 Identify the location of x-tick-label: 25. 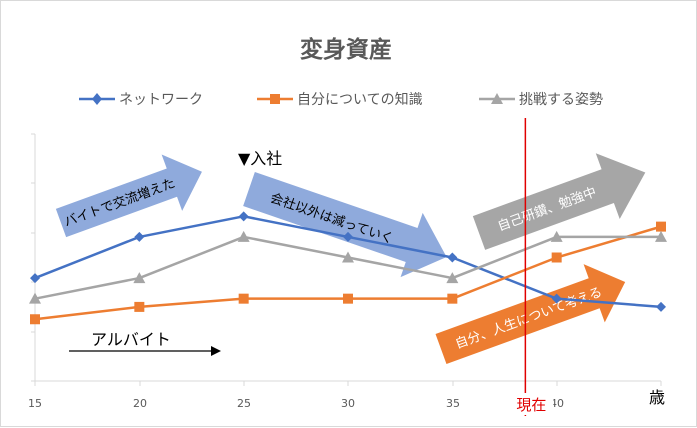
(244, 403).